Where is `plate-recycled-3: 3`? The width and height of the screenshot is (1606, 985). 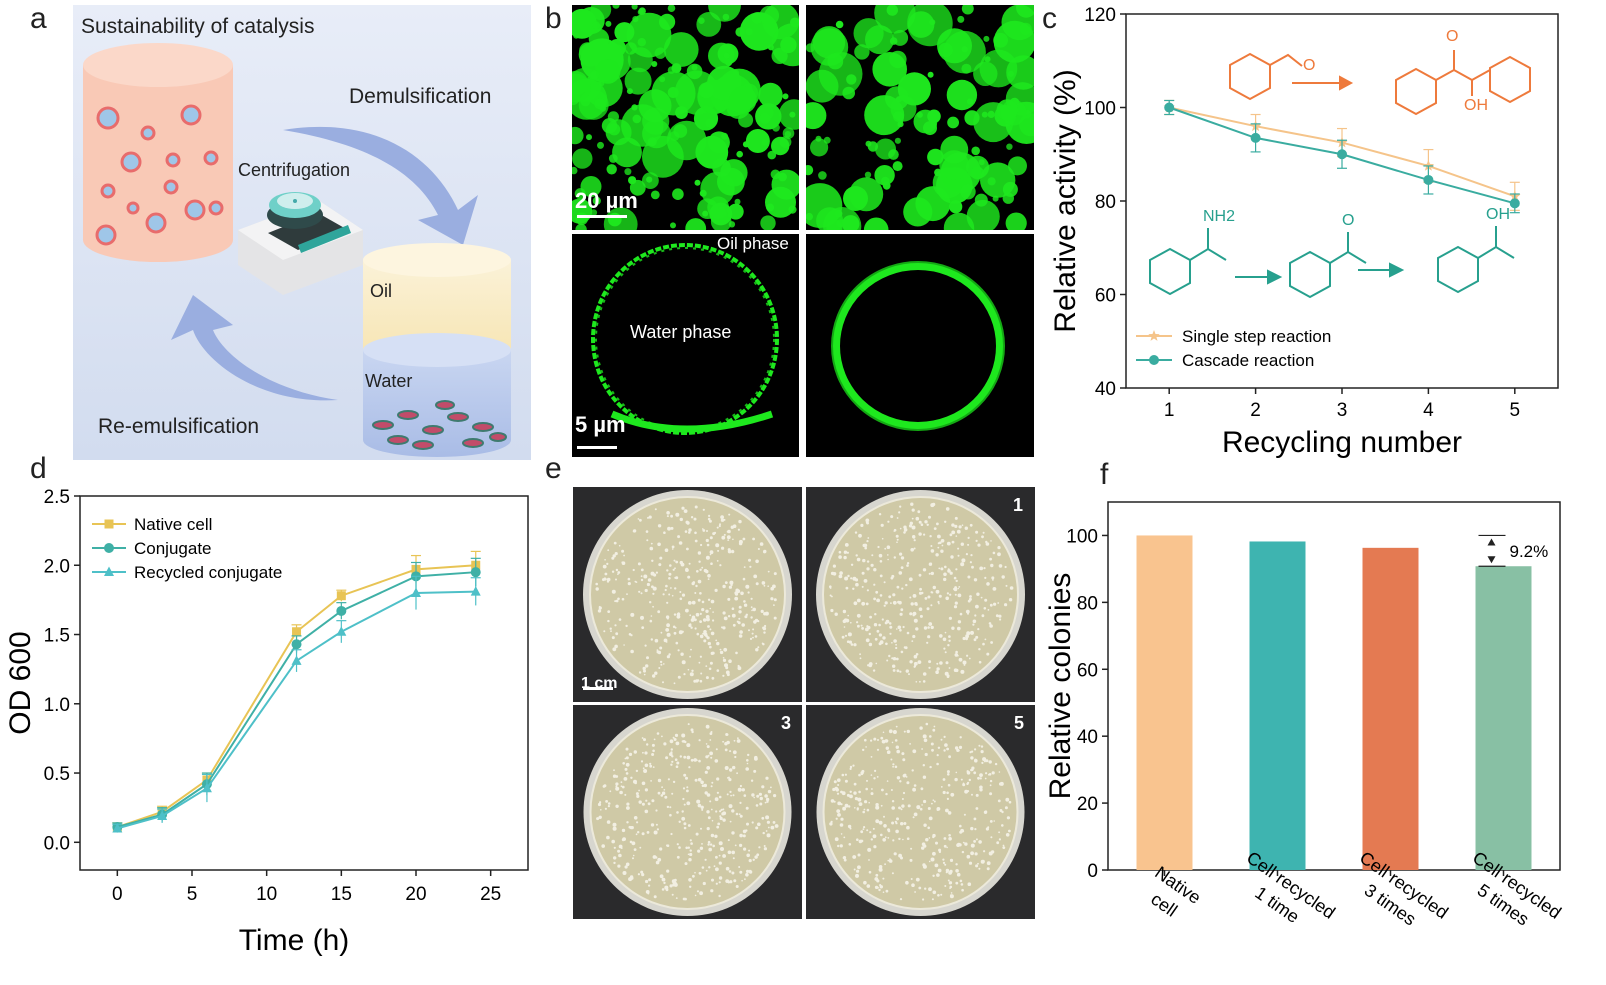 plate-recycled-3: 3 is located at coordinates (687, 812).